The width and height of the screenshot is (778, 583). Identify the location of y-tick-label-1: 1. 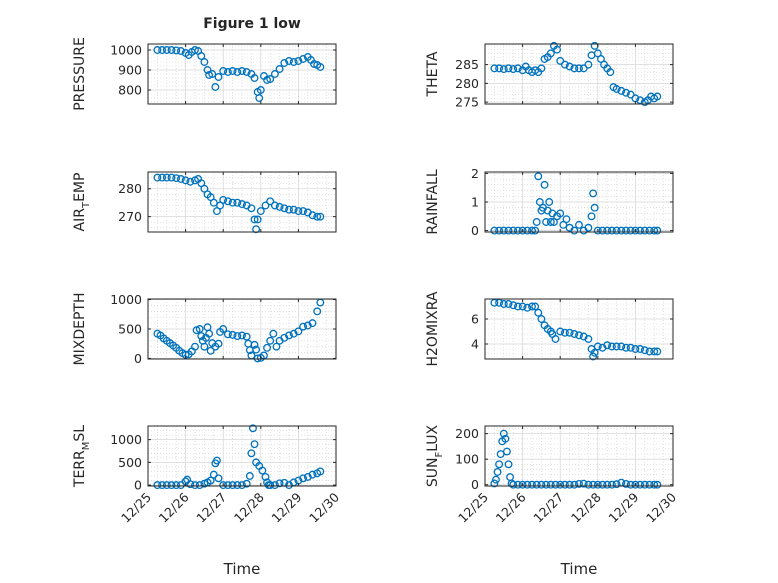
(475, 202).